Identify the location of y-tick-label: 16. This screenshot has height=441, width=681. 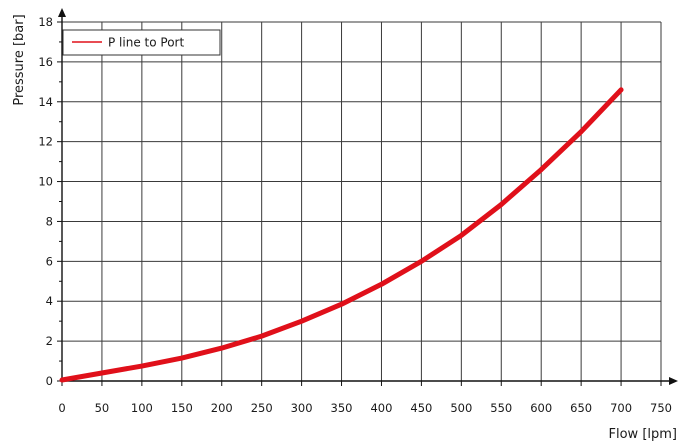
(45, 62).